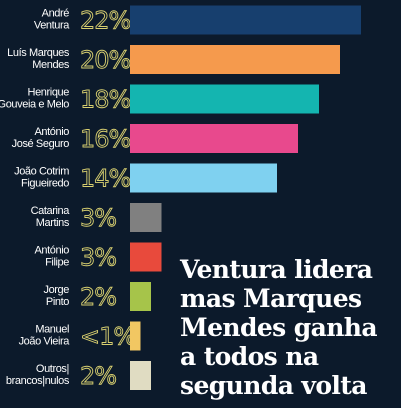 The width and height of the screenshot is (401, 408). Describe the element at coordinates (38, 375) in the screenshot. I see `category-label: Outros| brancos|nulos` at that location.